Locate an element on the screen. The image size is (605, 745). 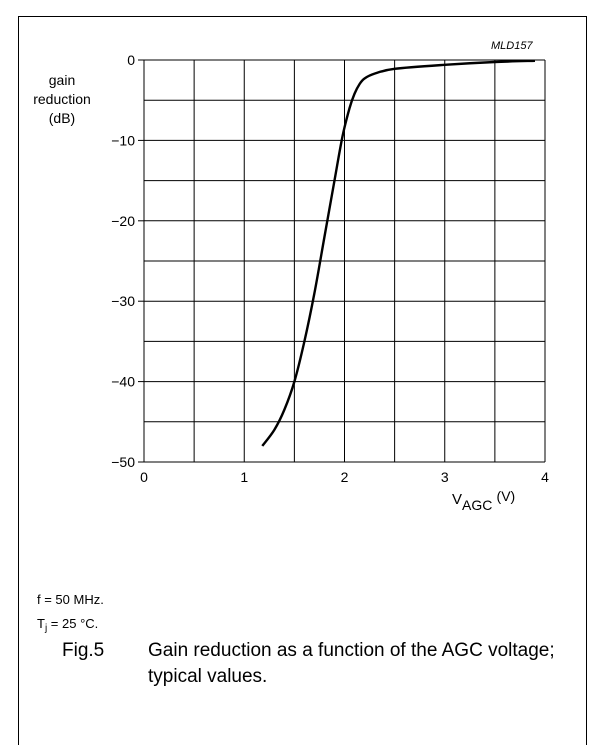
x-label-unit: (V) is located at coordinates (506, 496).